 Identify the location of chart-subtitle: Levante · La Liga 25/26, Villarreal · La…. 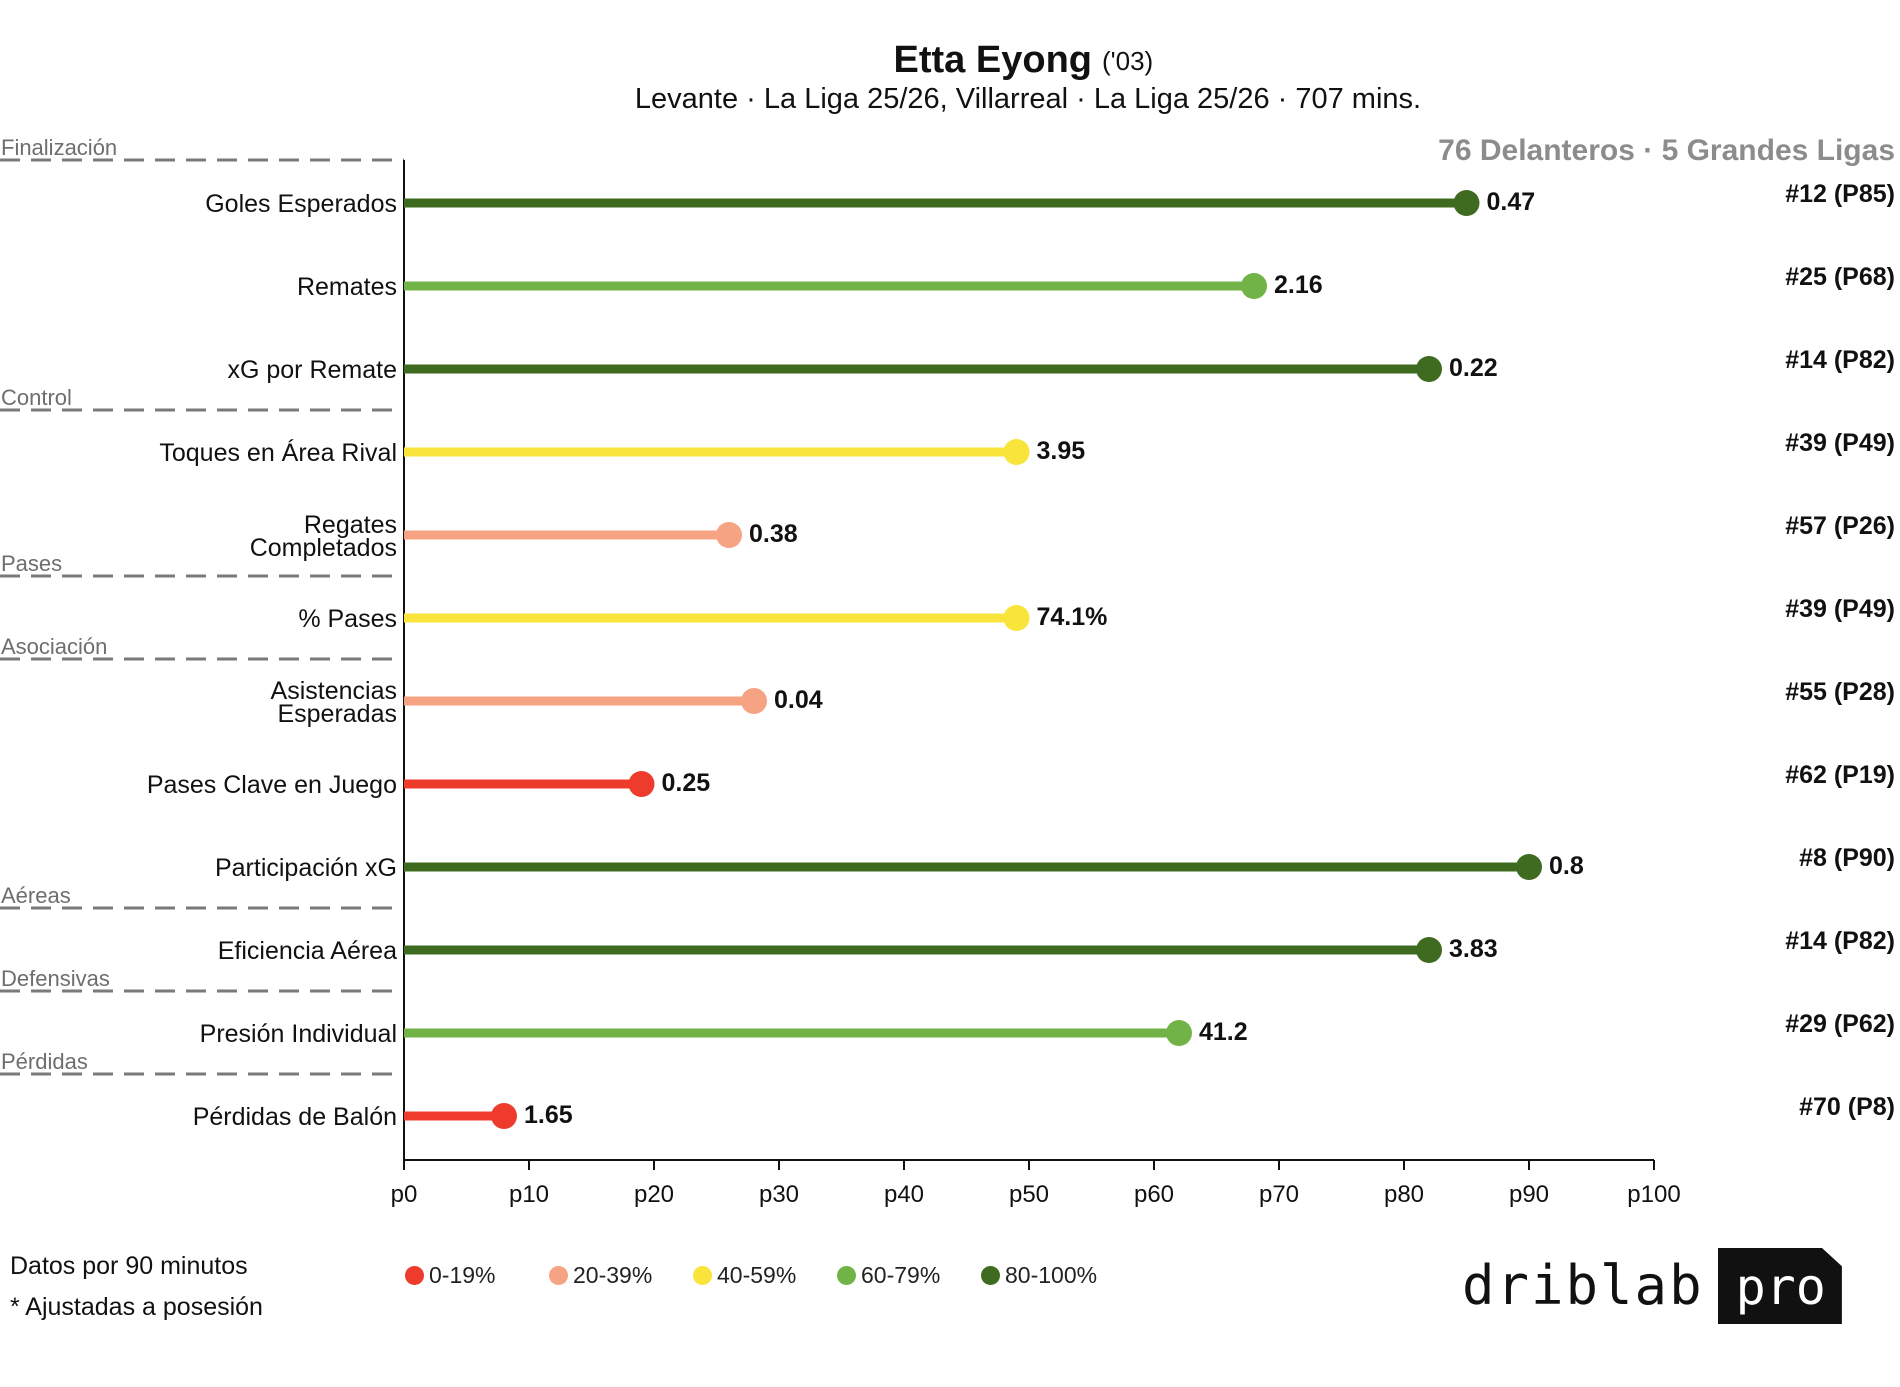
(1028, 99).